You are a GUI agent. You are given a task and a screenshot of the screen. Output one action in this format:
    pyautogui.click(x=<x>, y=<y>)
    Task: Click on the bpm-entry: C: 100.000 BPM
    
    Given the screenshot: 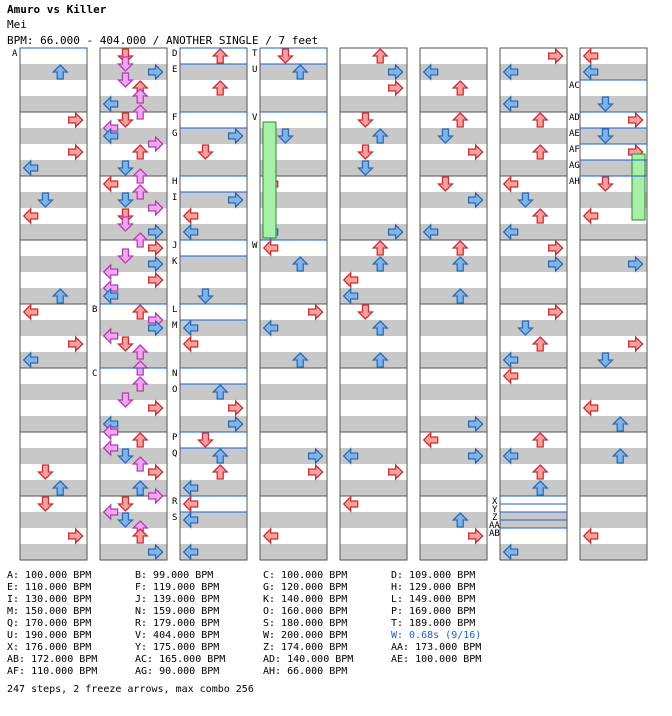 What is the action you would take?
    pyautogui.click(x=305, y=575)
    